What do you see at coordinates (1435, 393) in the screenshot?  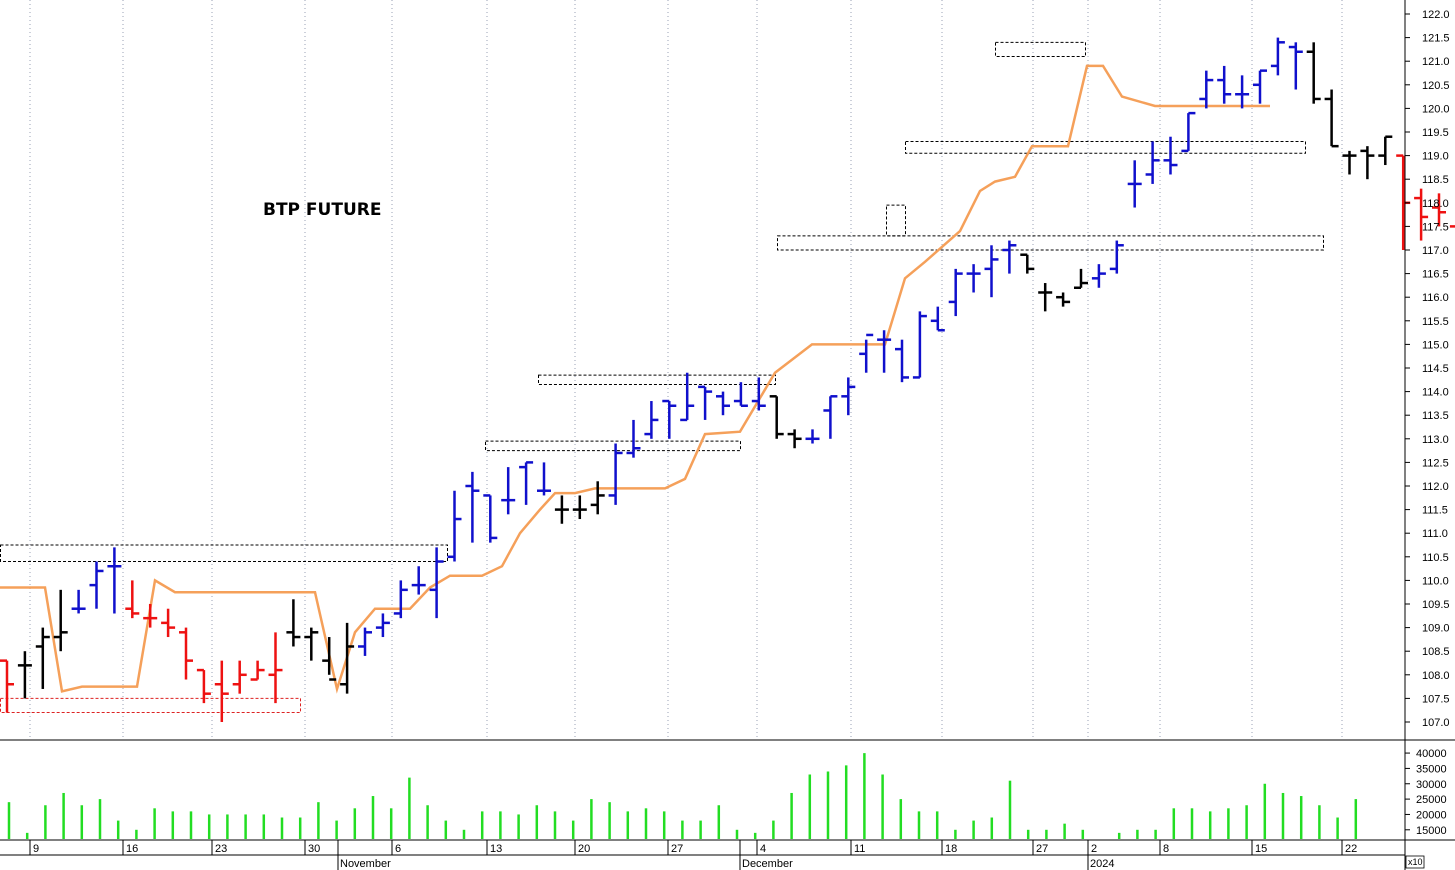 I see `y-tick-label: 114.0` at bounding box center [1435, 393].